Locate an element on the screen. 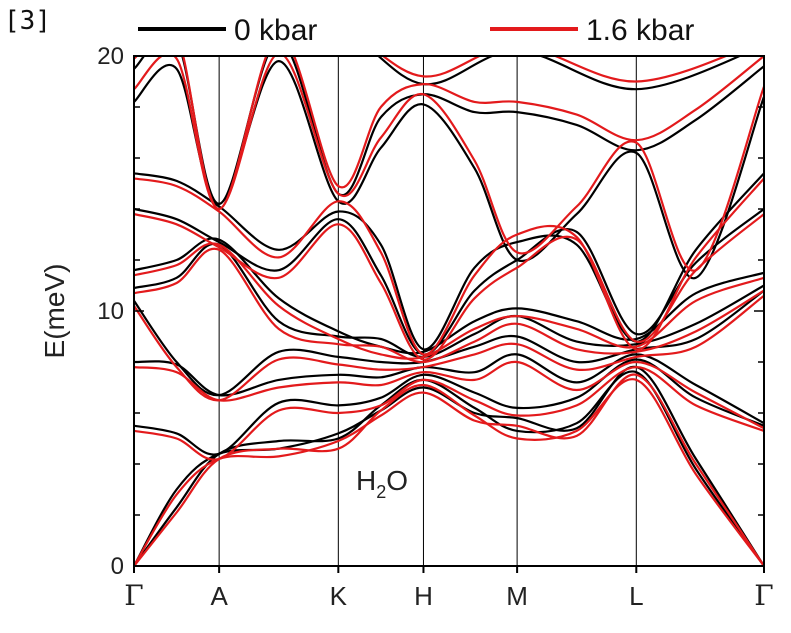  reference-label: [3] is located at coordinates (27, 21).